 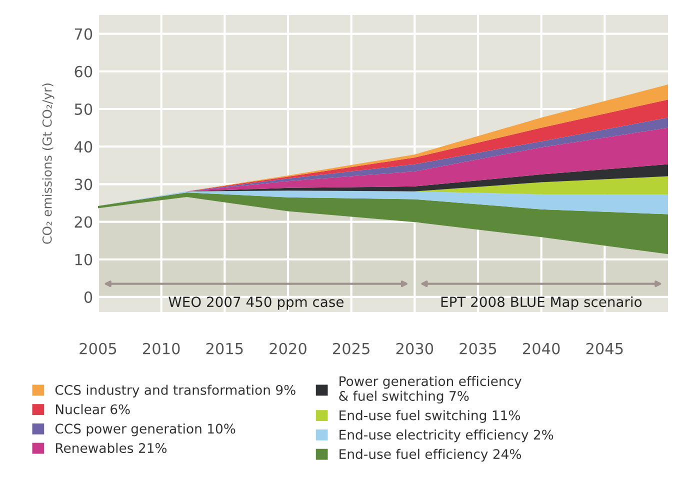 I want to click on x-tick-label: 2040, so click(x=541, y=348).